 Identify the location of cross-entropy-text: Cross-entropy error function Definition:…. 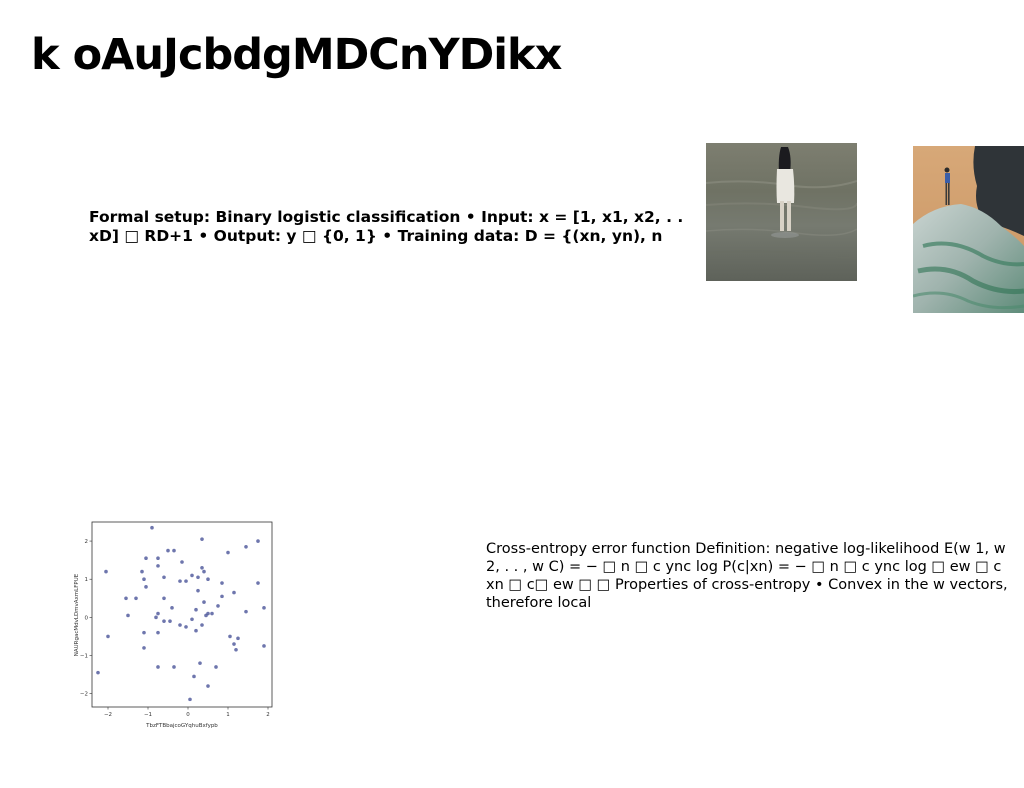
(747, 576).